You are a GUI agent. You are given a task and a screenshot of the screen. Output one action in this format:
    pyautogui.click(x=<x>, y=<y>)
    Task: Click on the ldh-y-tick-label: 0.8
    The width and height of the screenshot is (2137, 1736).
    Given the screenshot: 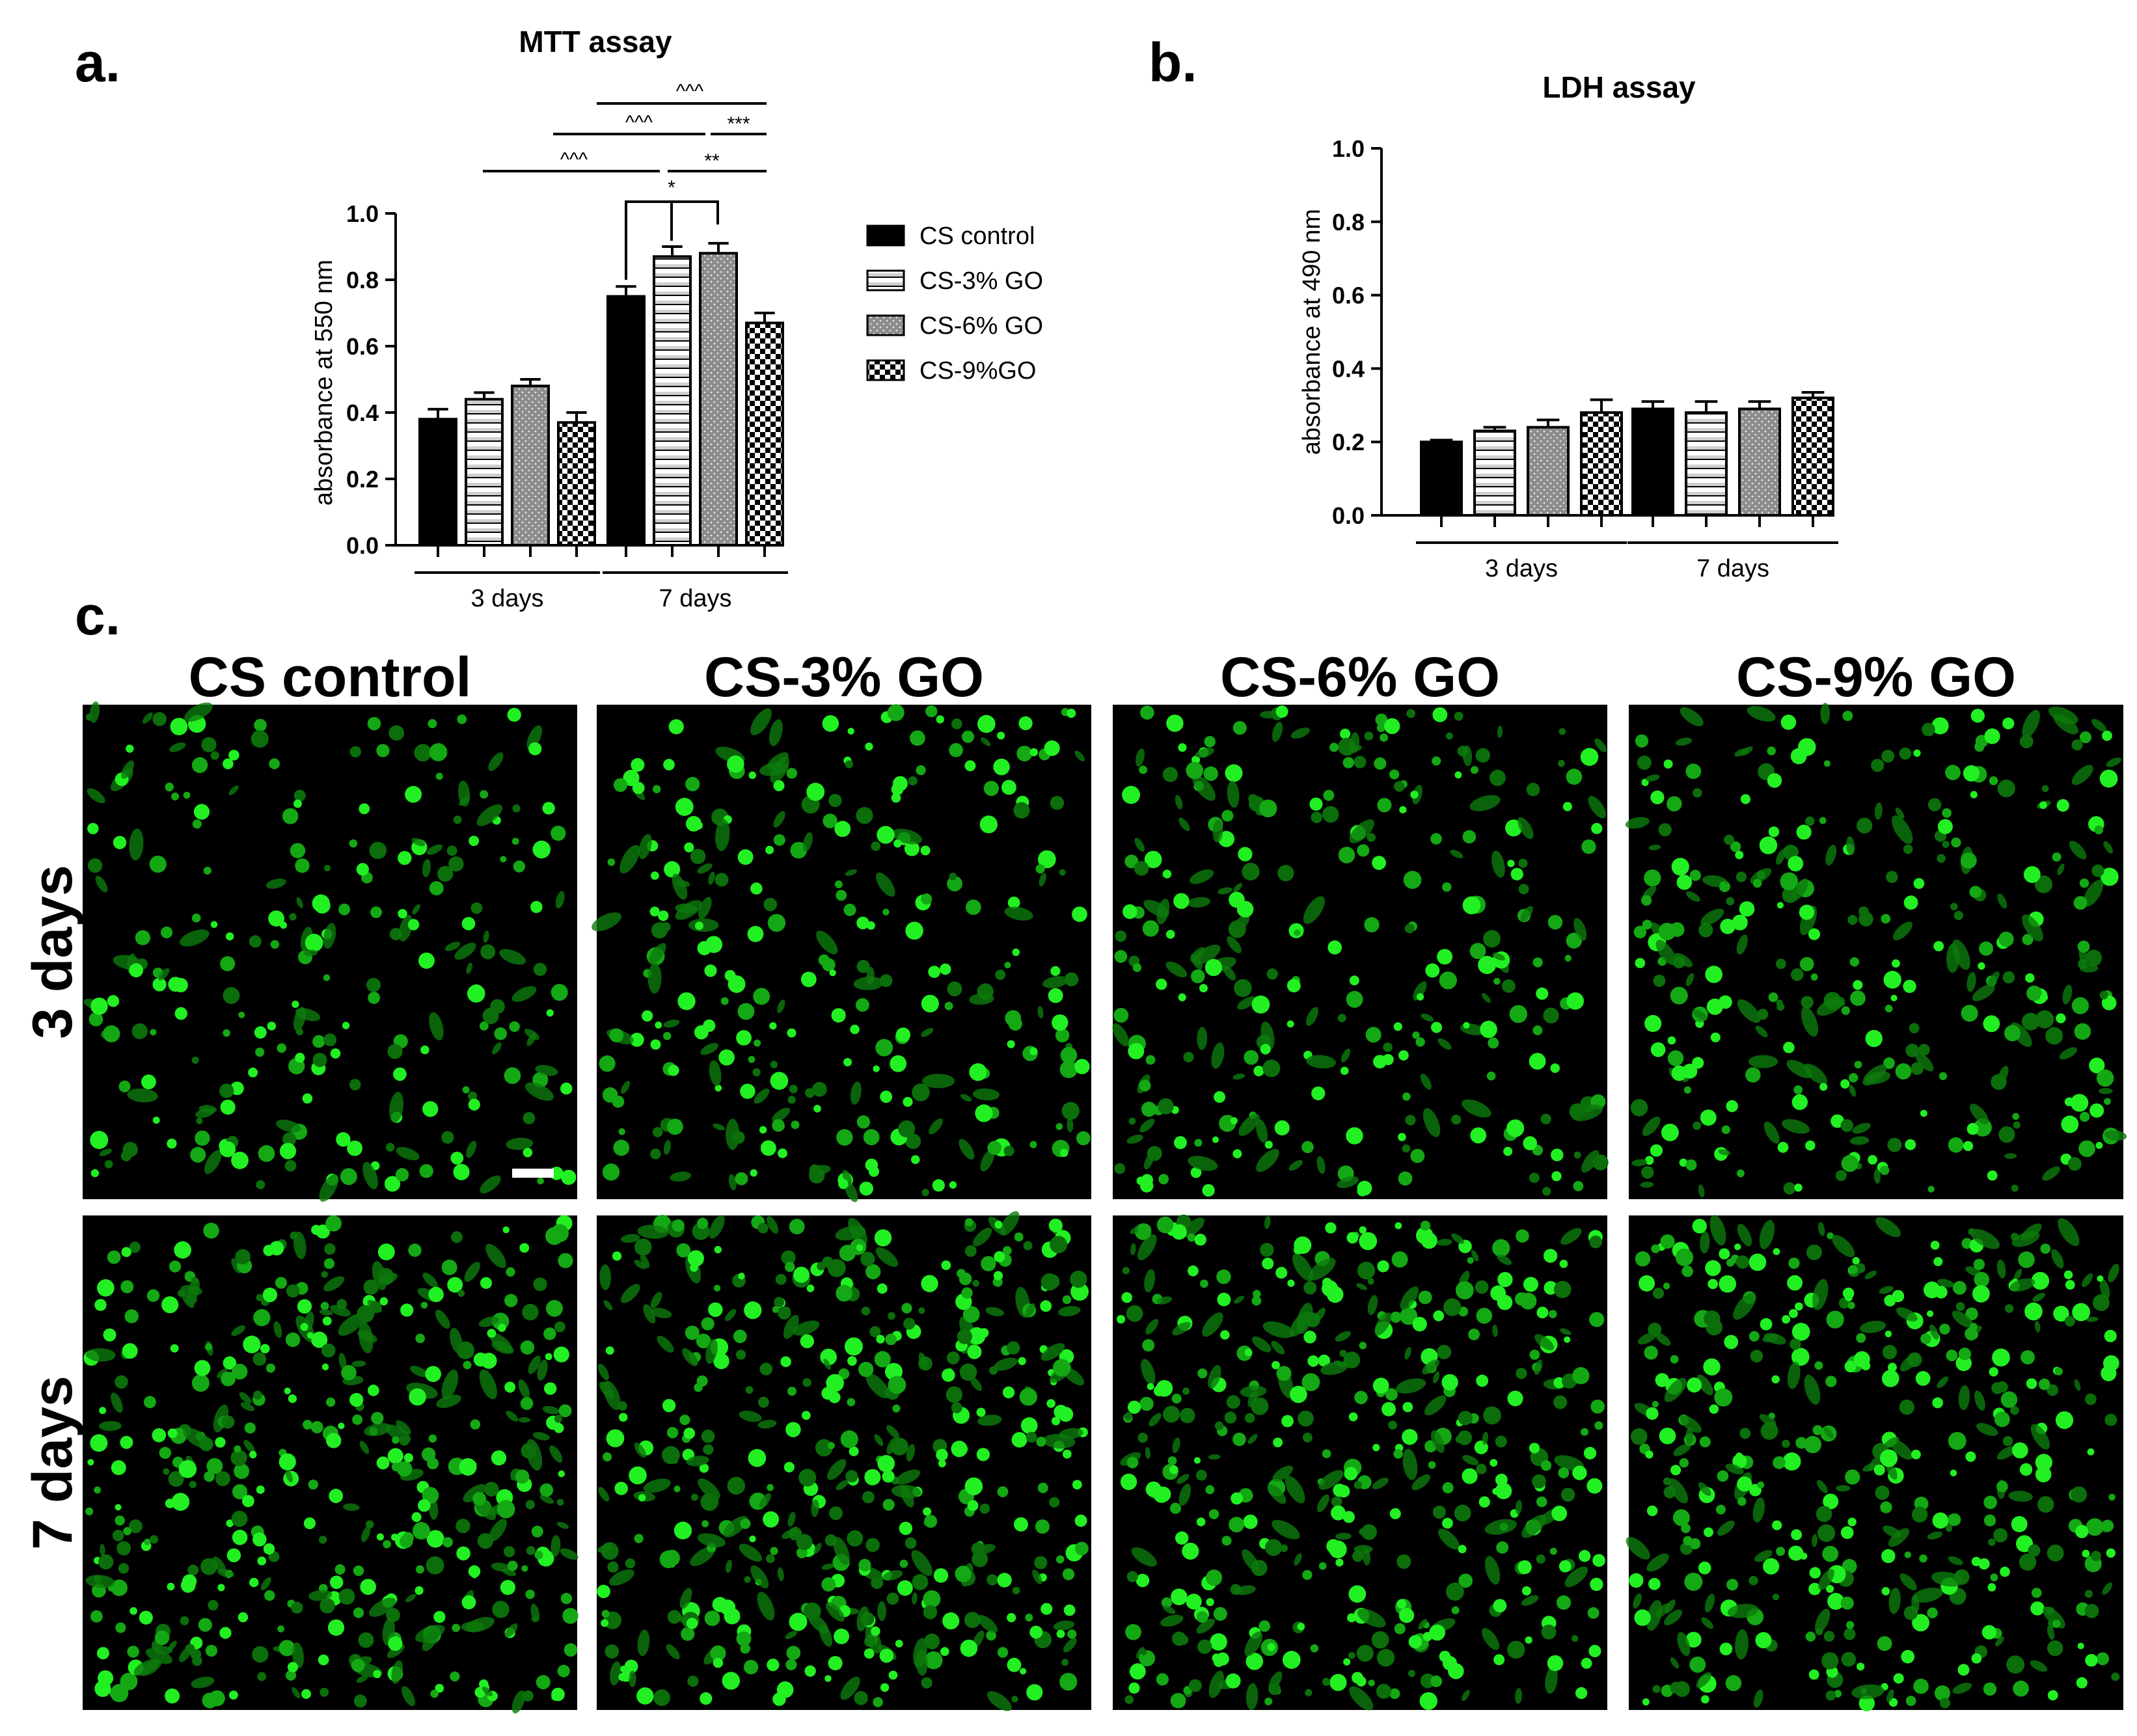 What is the action you would take?
    pyautogui.click(x=1348, y=222)
    